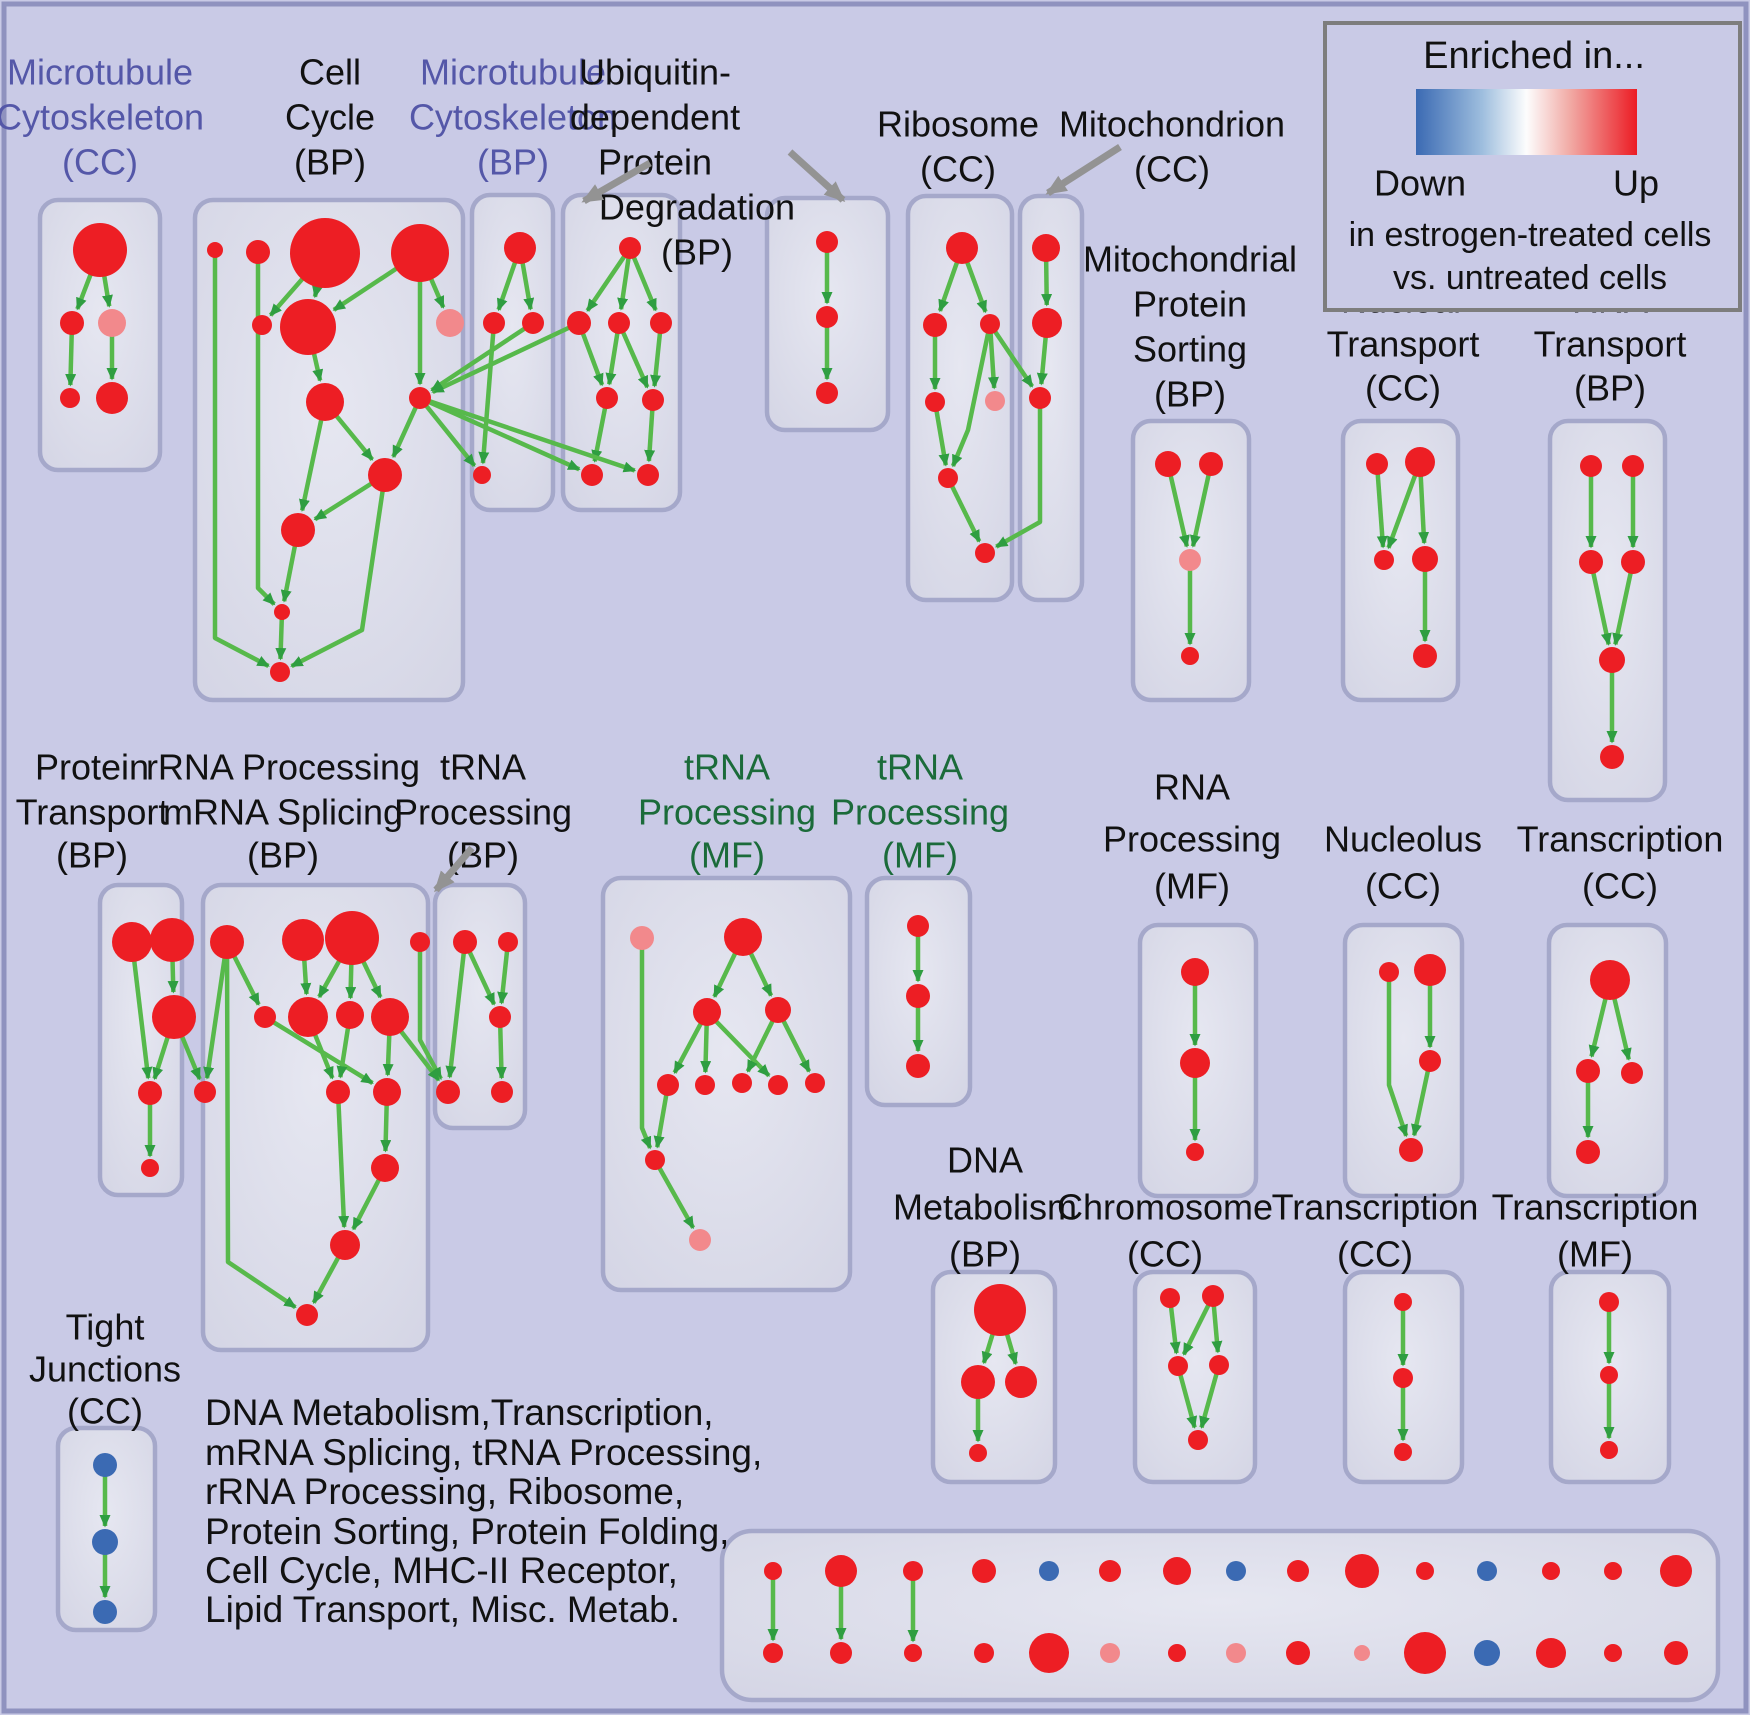 This screenshot has width=1750, height=1715. Describe the element at coordinates (965, 513) in the screenshot. I see `edge-ribo.r5-ribo.r6` at that location.